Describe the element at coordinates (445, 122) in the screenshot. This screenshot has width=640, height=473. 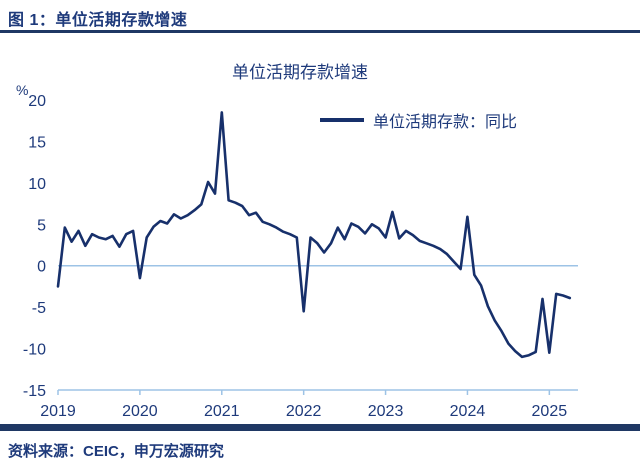
I see `legend-label: 单位活期存款：同比` at that location.